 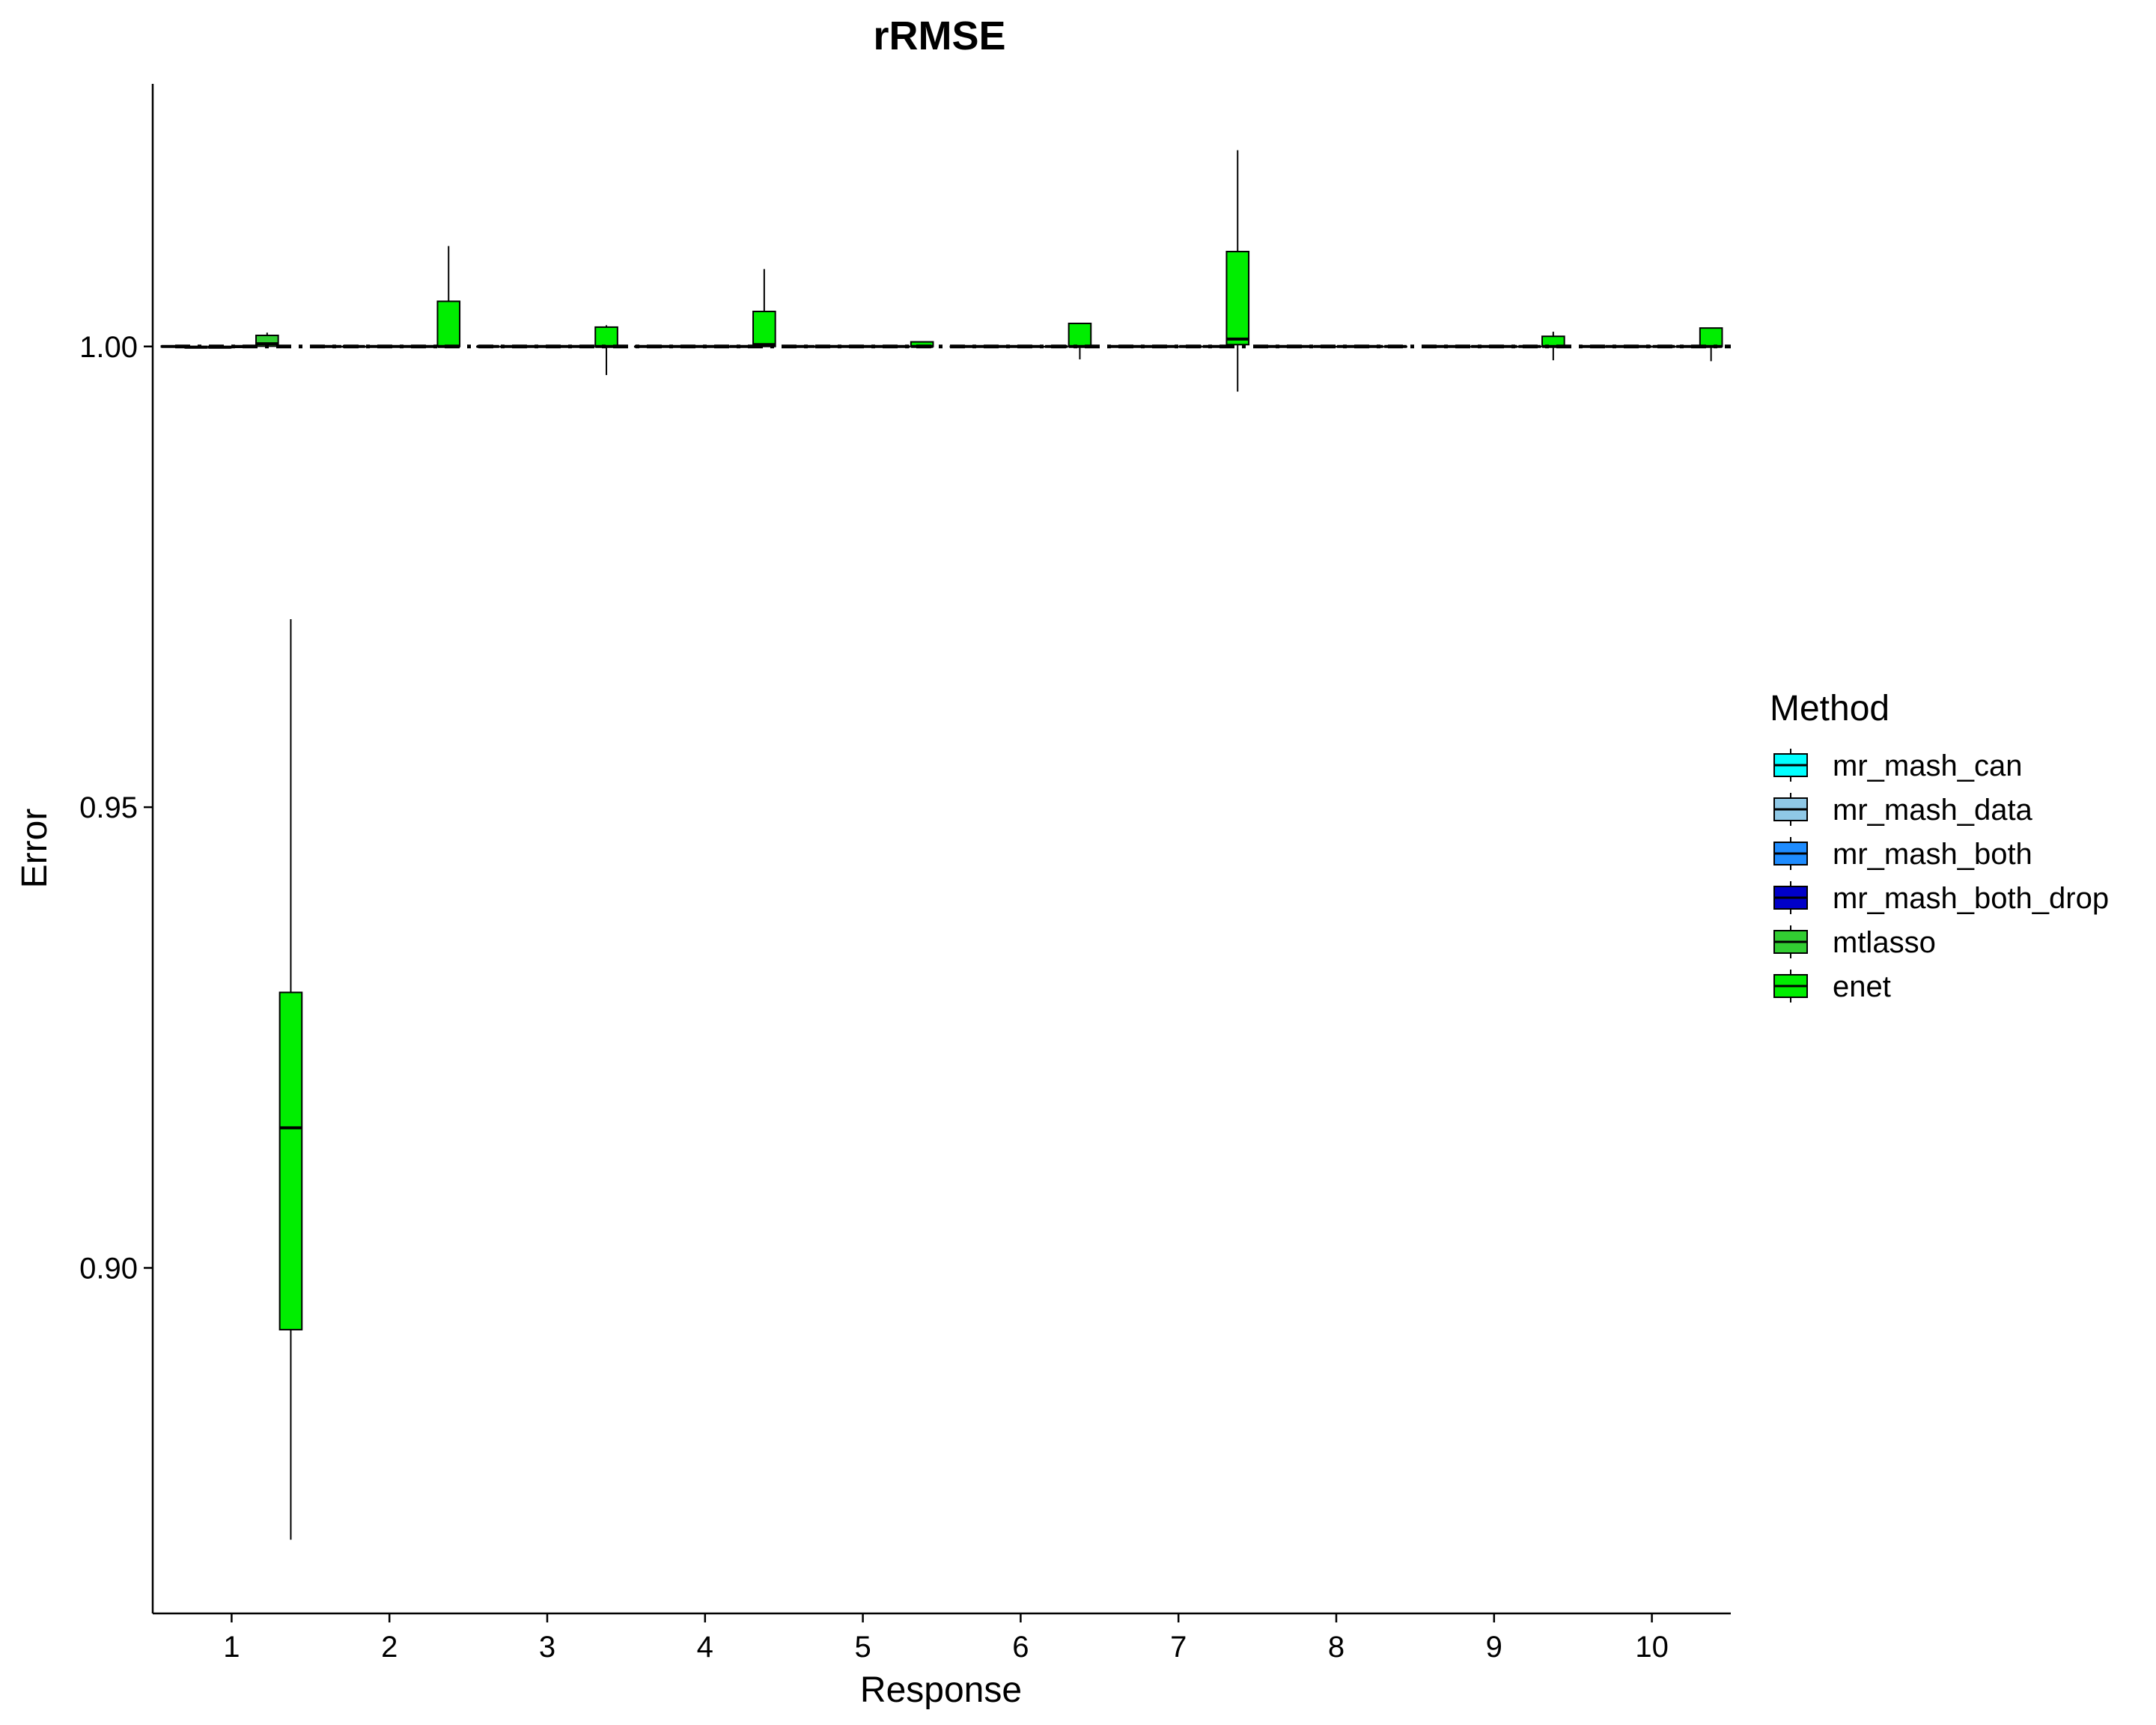 What do you see at coordinates (1020, 1647) in the screenshot?
I see `x-tick-label: 6` at bounding box center [1020, 1647].